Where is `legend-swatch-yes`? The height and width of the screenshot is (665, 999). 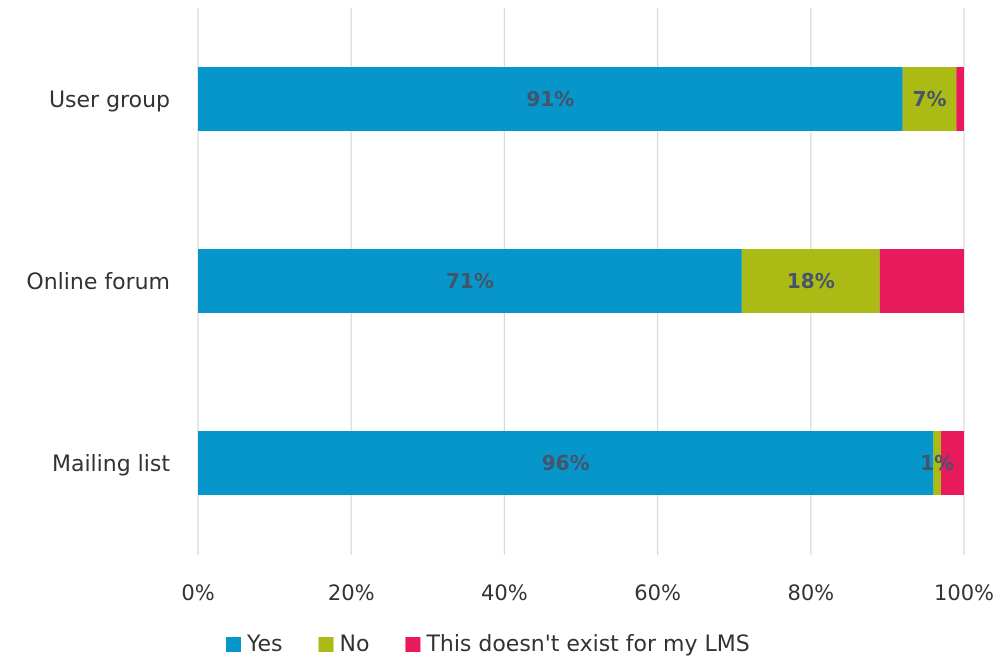
legend-swatch-yes is located at coordinates (233, 644).